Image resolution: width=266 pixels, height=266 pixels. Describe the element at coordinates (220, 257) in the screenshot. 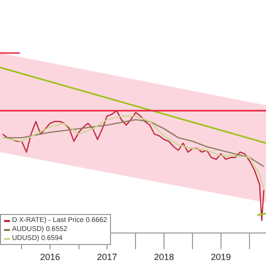

I see `x-tick-label: 2019` at that location.